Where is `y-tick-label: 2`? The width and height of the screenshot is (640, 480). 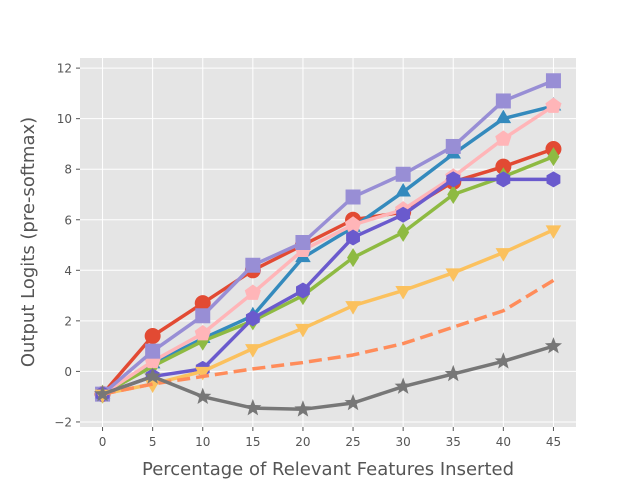 y-tick-label: 2 is located at coordinates (68, 321).